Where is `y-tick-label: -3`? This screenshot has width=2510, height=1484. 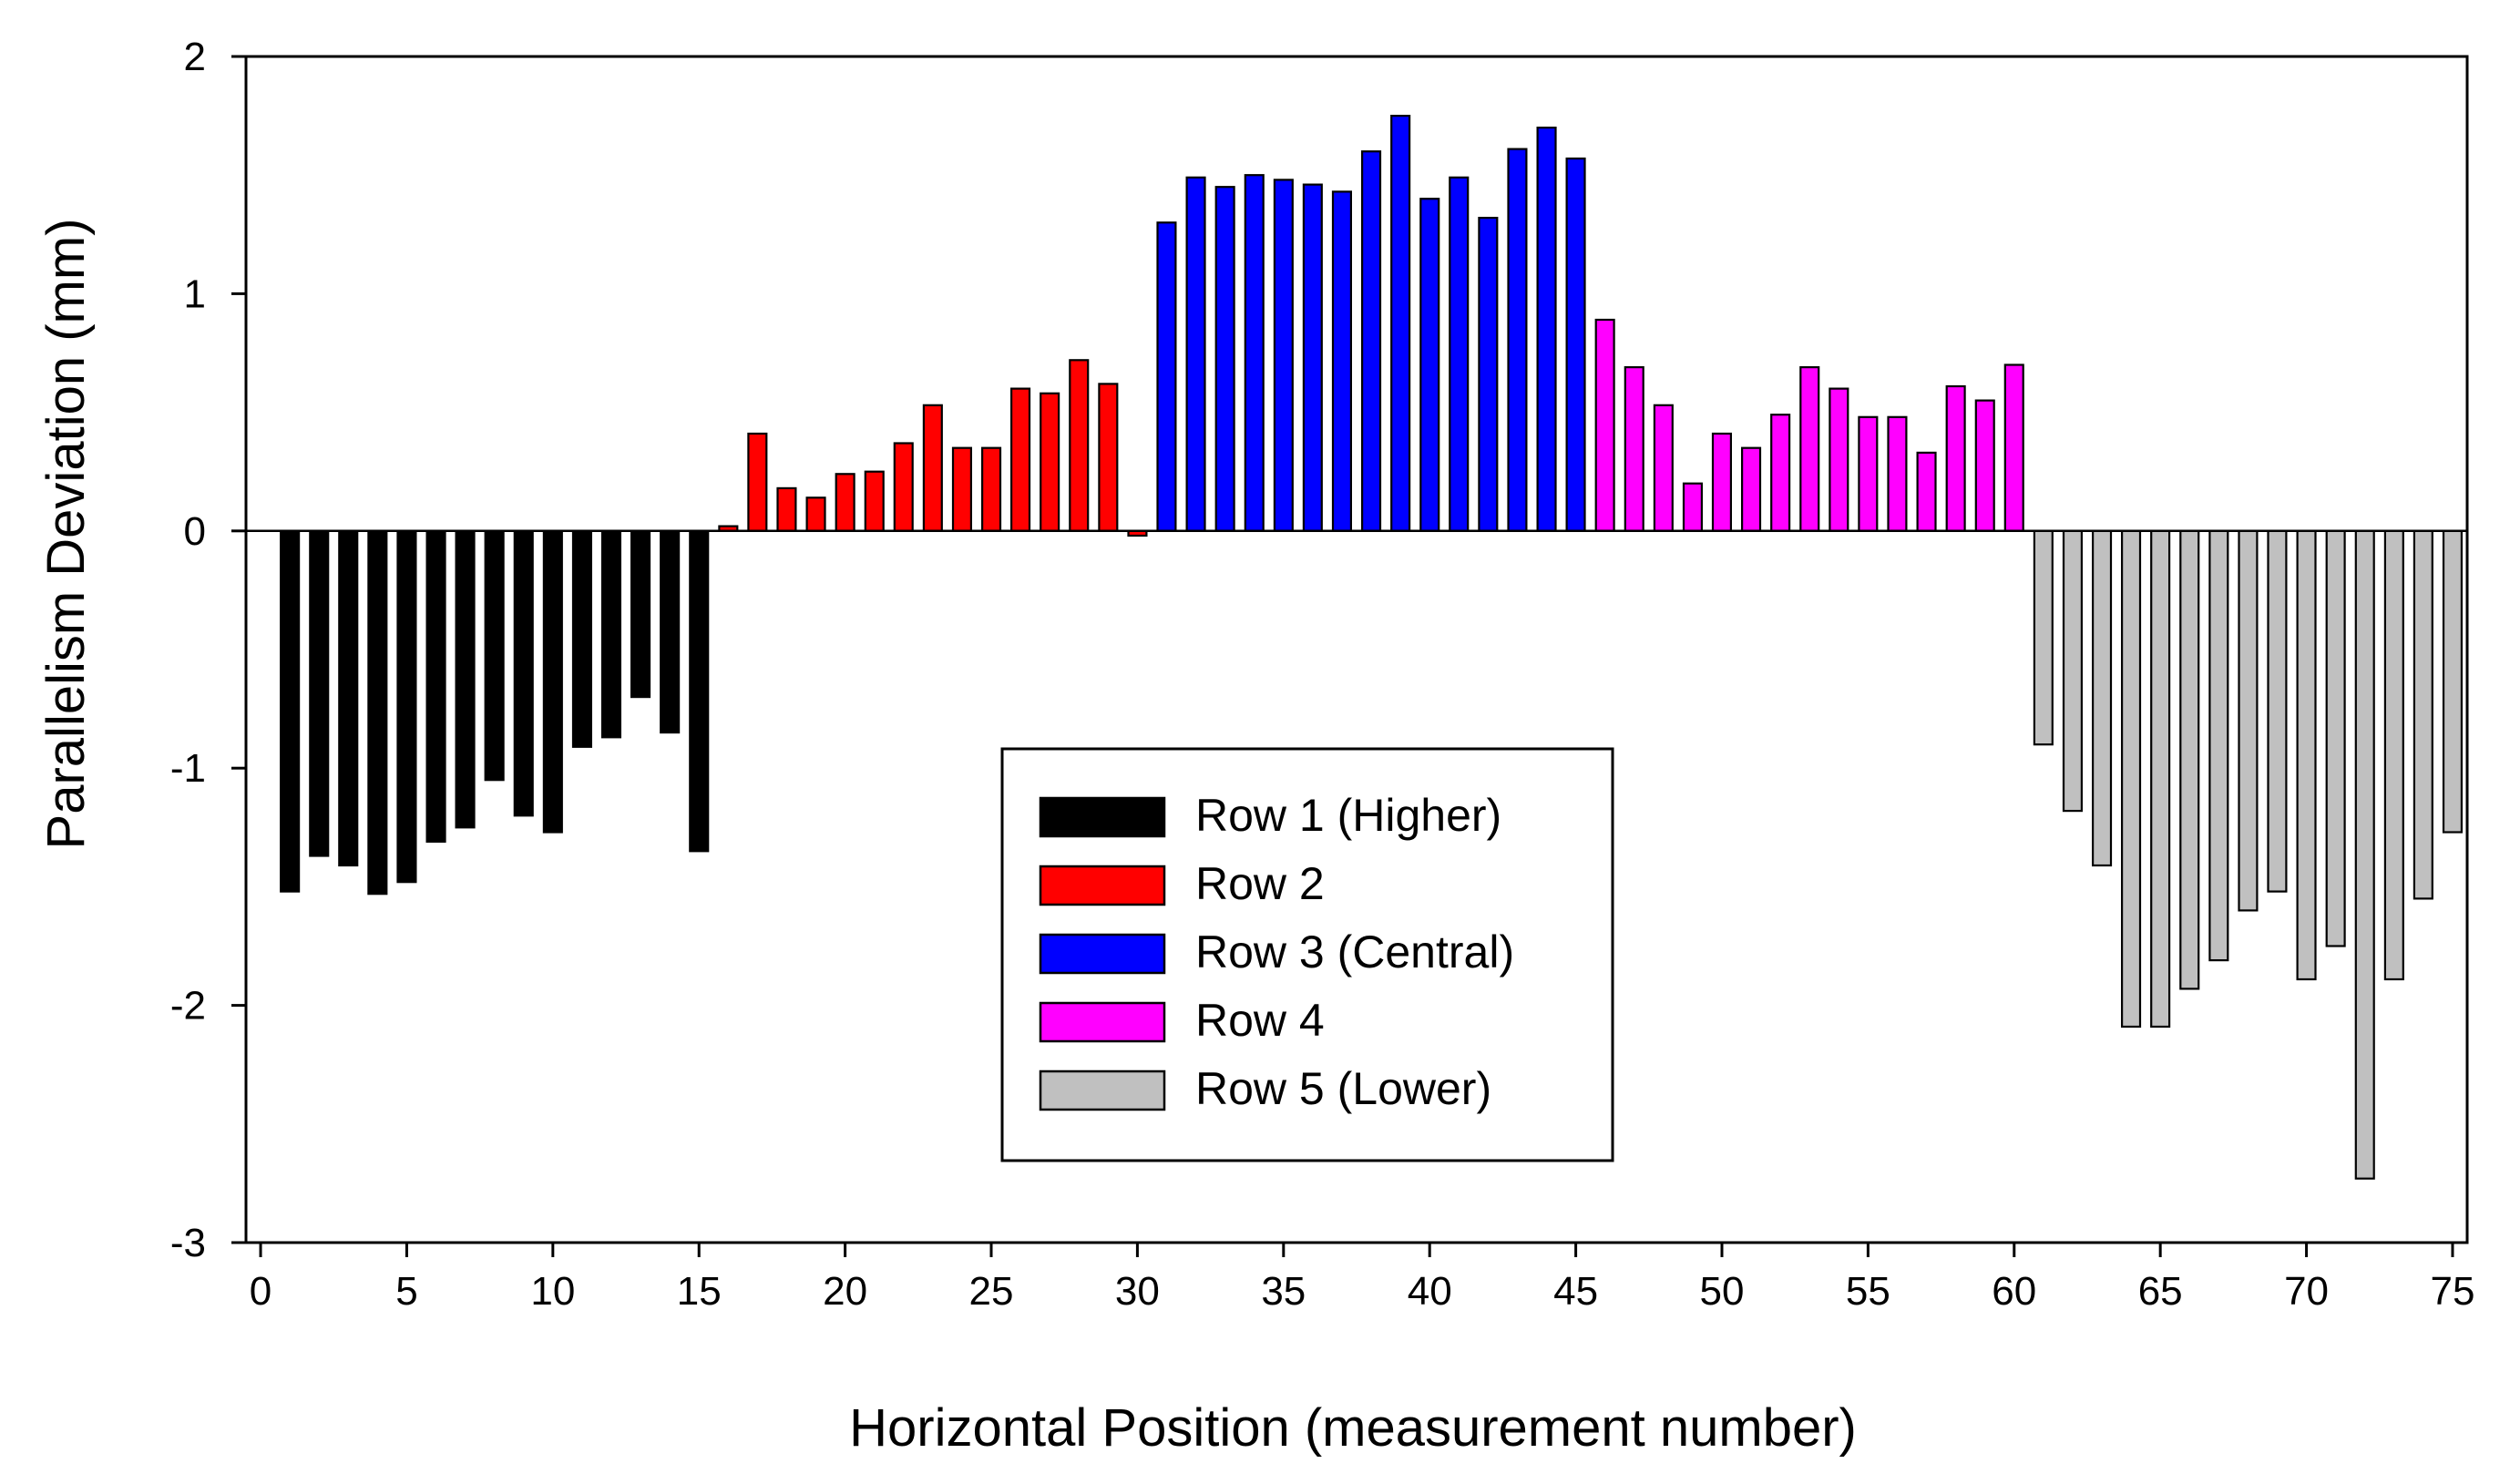
y-tick-label: -3 is located at coordinates (188, 1243).